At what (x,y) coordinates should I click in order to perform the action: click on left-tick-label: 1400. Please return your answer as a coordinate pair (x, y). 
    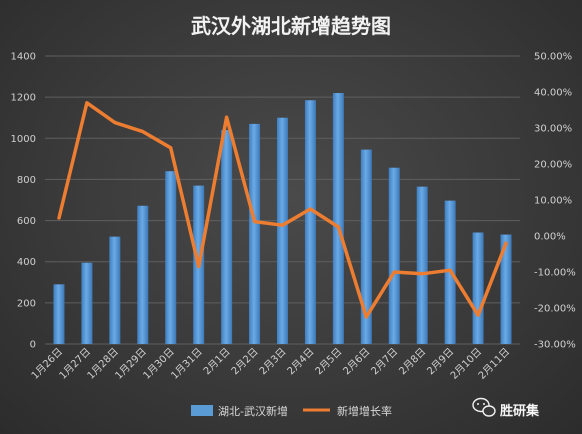
    Looking at the image, I should click on (23, 57).